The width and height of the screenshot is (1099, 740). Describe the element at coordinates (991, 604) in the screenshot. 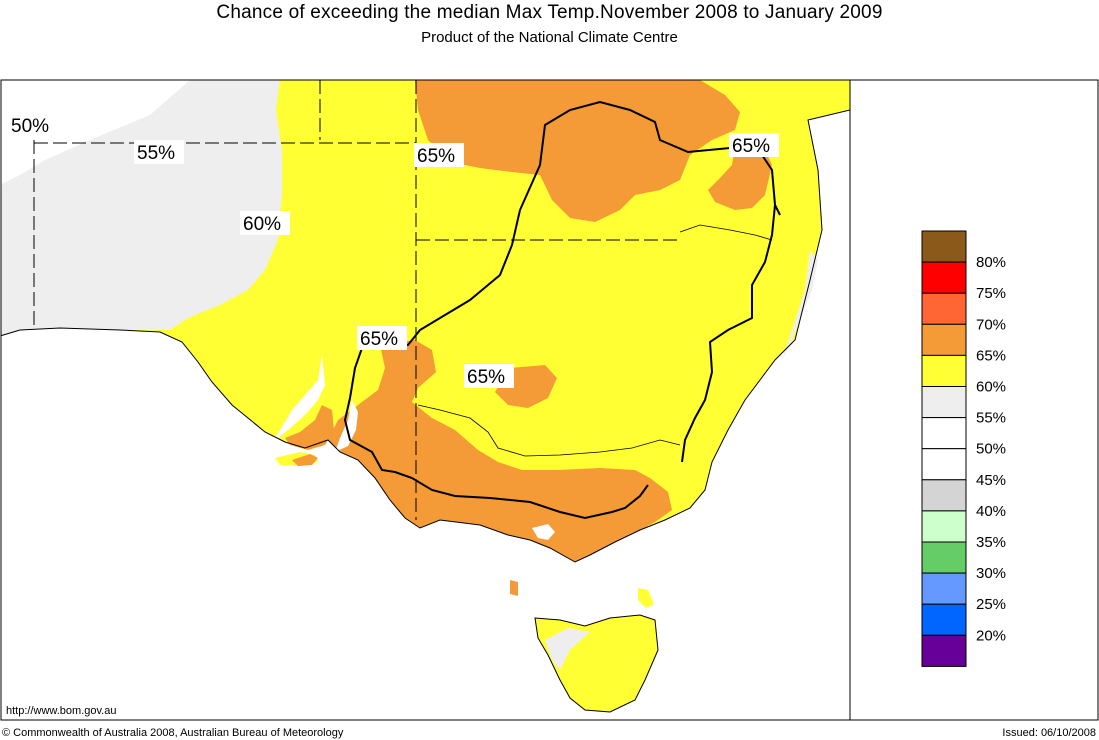

I see `legend-label: 25%` at that location.